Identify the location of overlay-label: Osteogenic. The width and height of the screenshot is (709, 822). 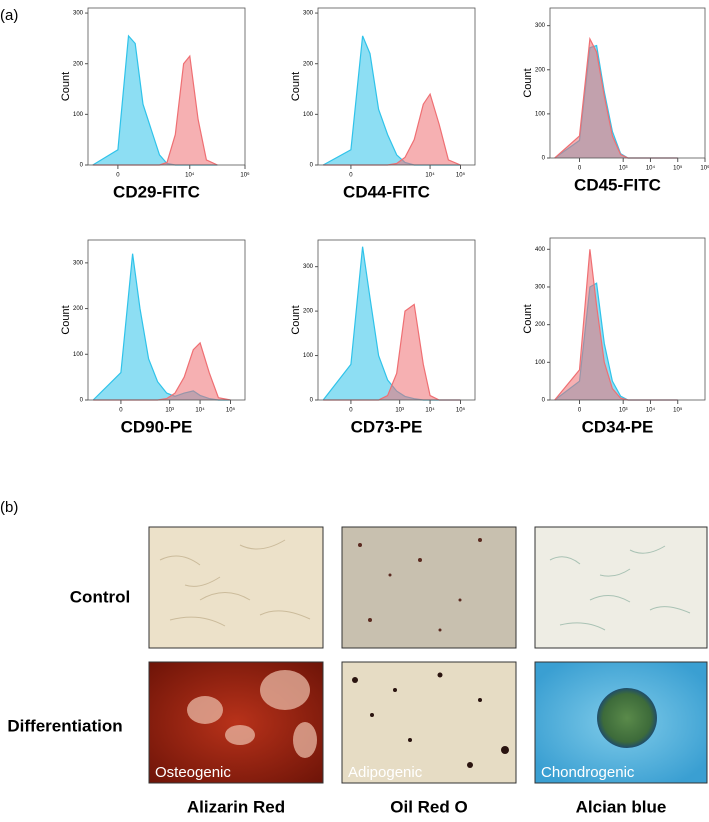
(193, 772).